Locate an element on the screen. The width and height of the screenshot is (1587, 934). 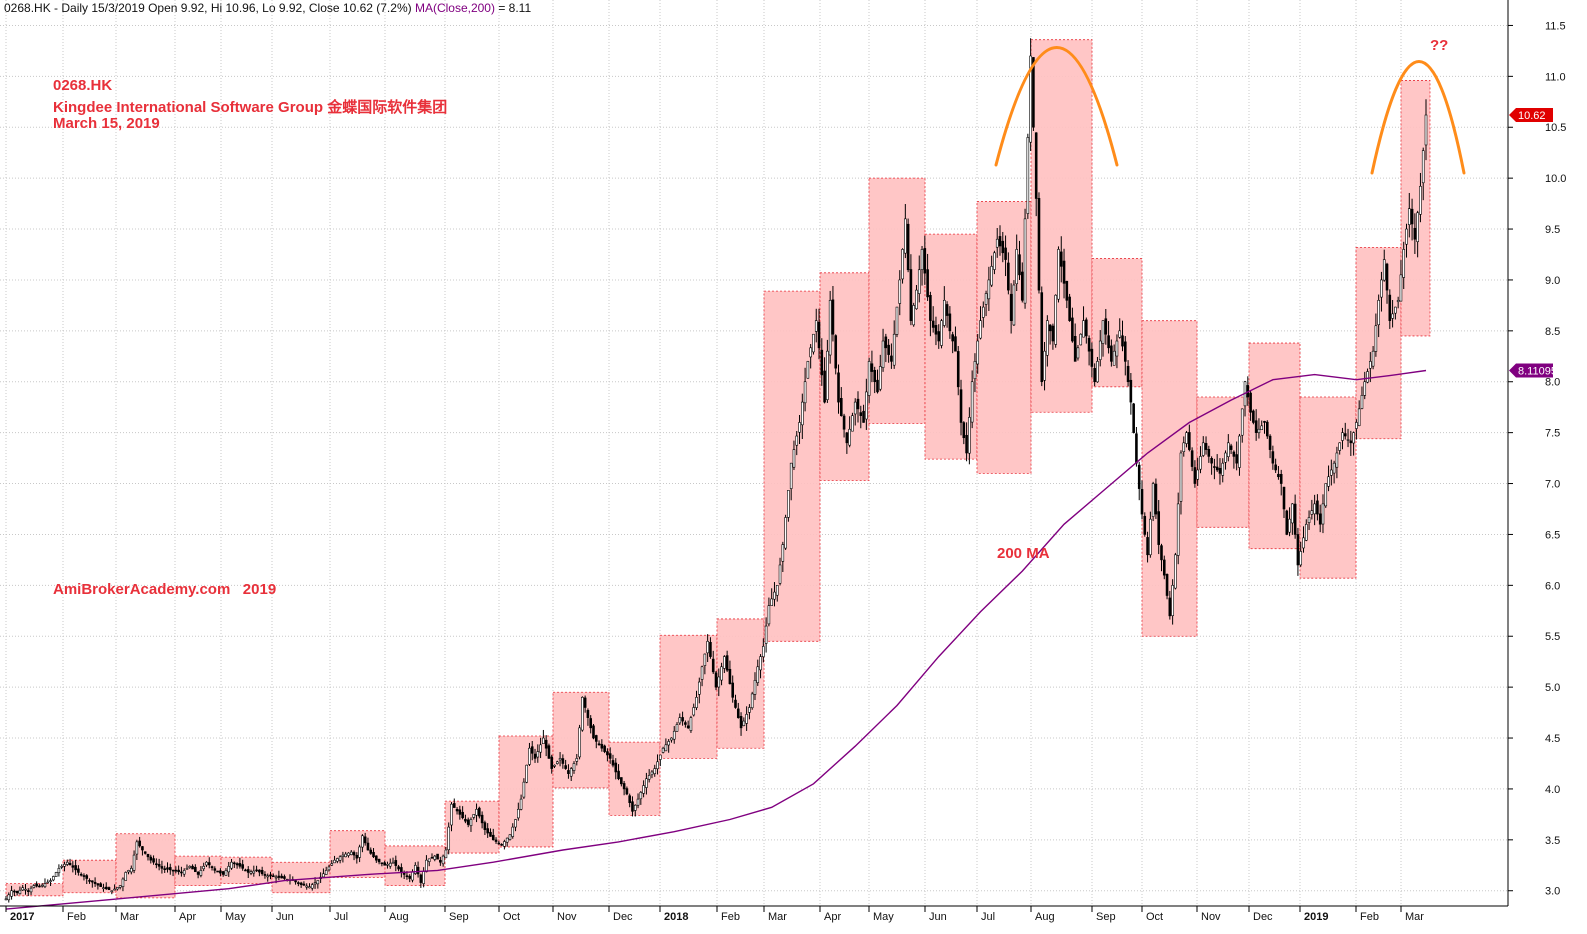
header-ma-label: MA(Close,200) is located at coordinates (454, 8).